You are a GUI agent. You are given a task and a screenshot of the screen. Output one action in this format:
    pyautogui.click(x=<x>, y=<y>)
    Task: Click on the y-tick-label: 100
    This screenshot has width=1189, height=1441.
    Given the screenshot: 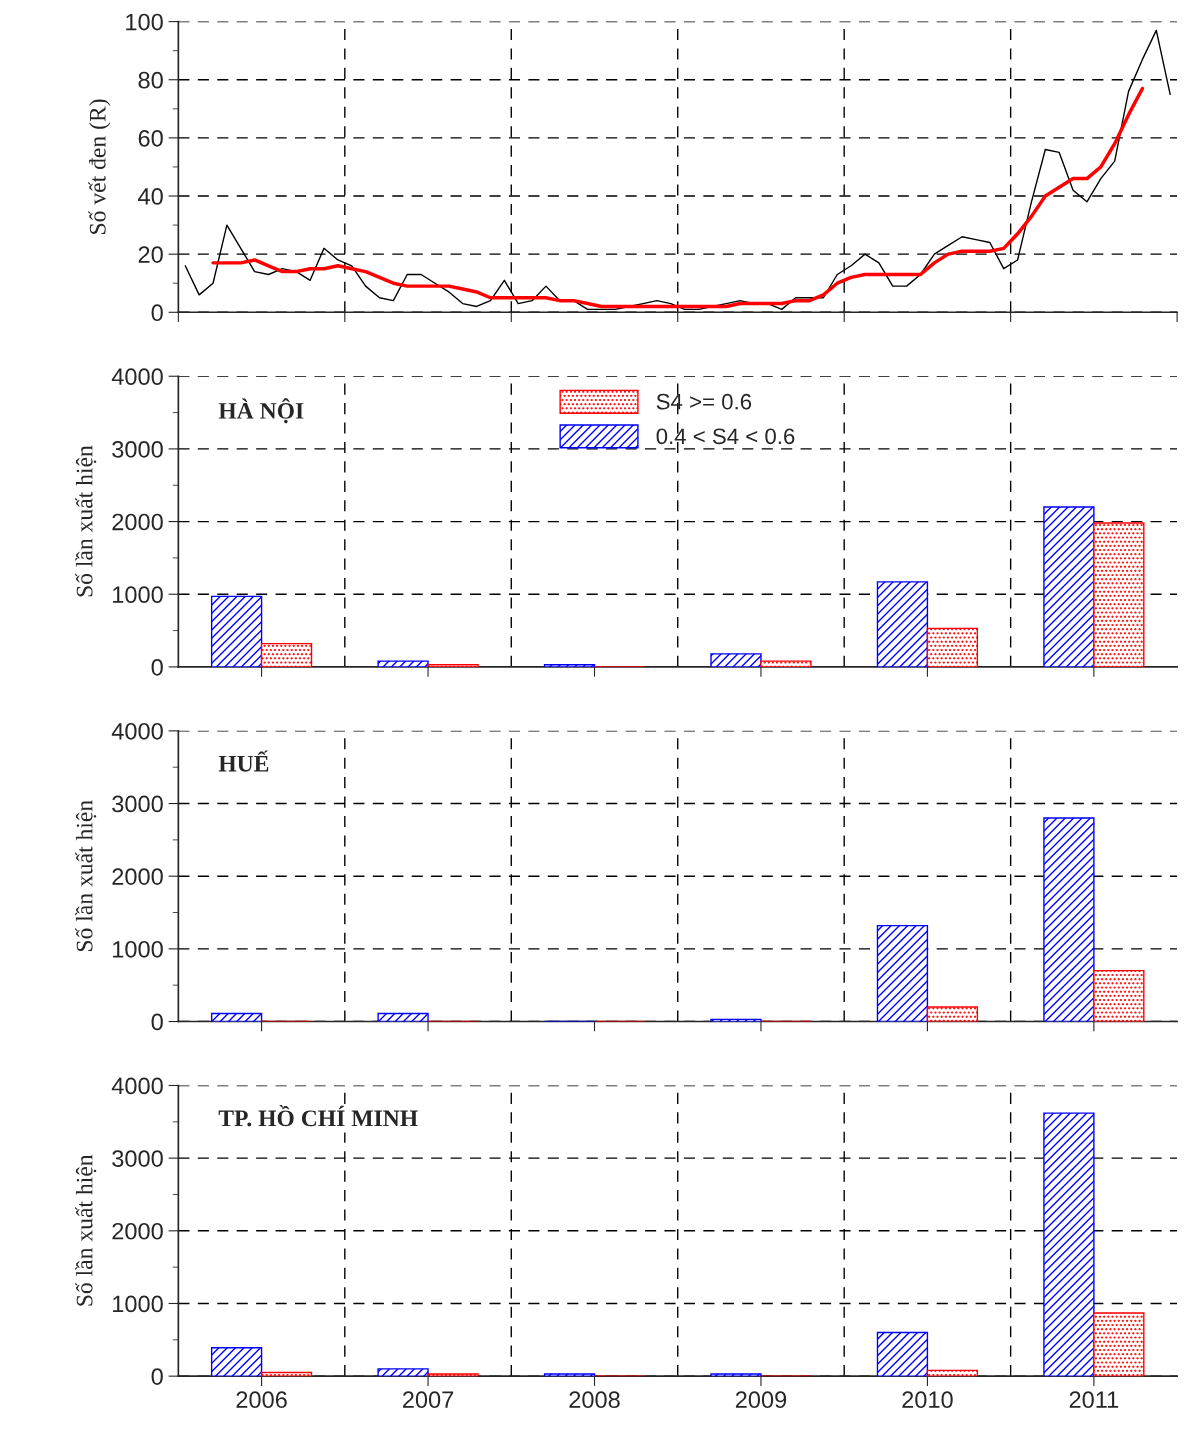 What is the action you would take?
    pyautogui.click(x=144, y=22)
    